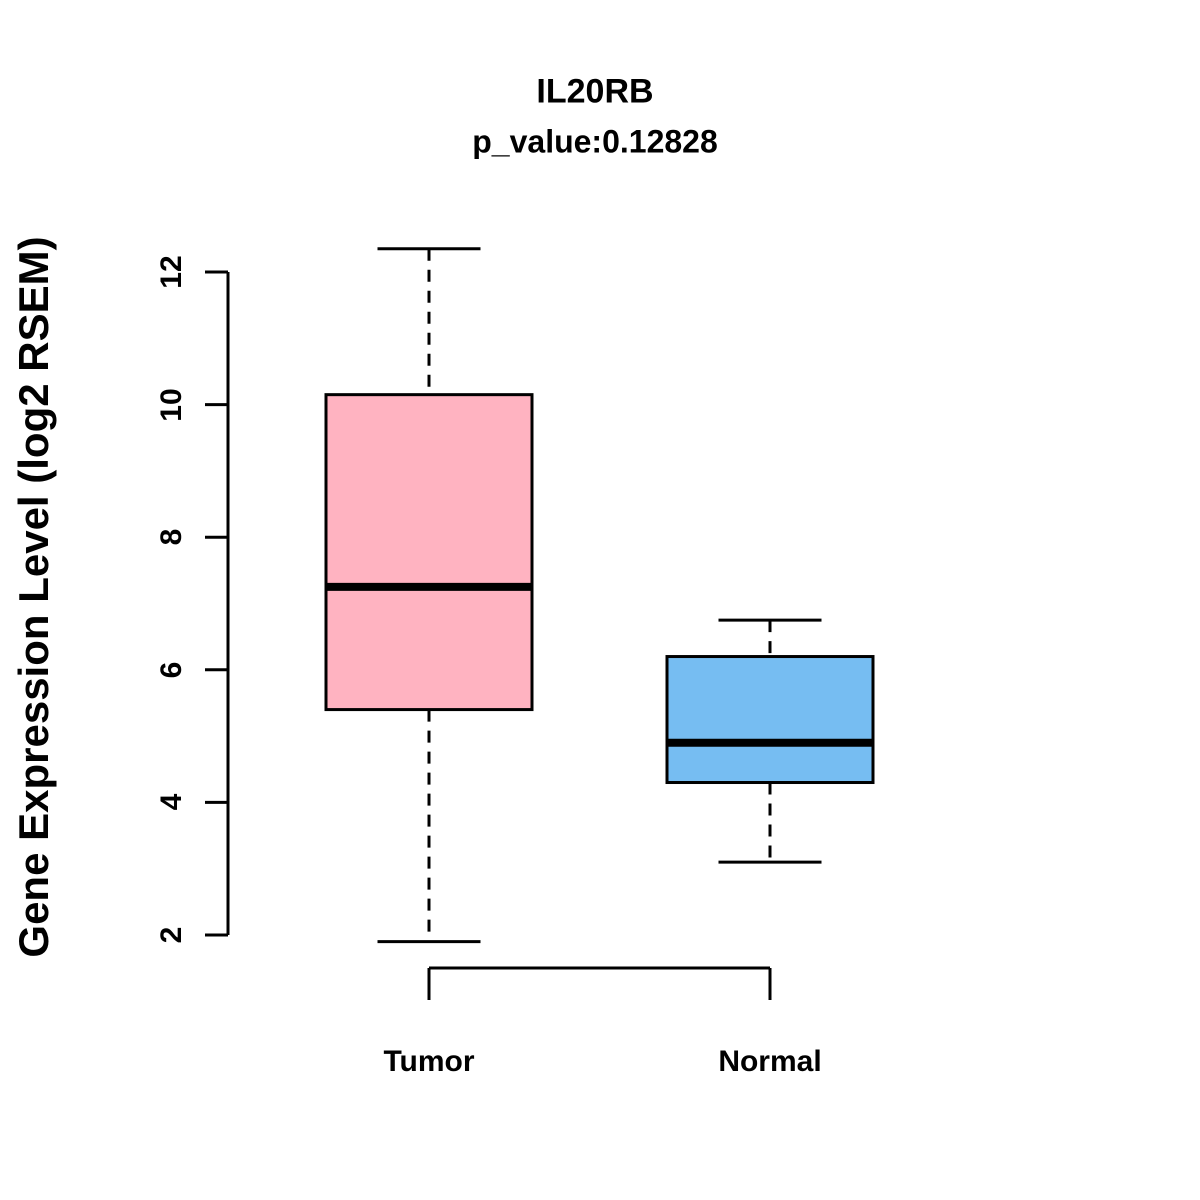 This screenshot has height=1200, width=1200. I want to click on y-axis-label: Gene Expression Level (log2 RSEM), so click(33, 597).